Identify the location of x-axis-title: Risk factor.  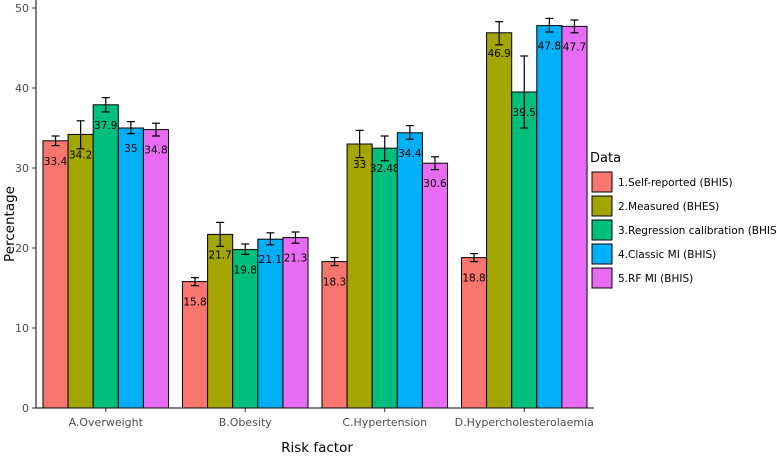
(317, 448).